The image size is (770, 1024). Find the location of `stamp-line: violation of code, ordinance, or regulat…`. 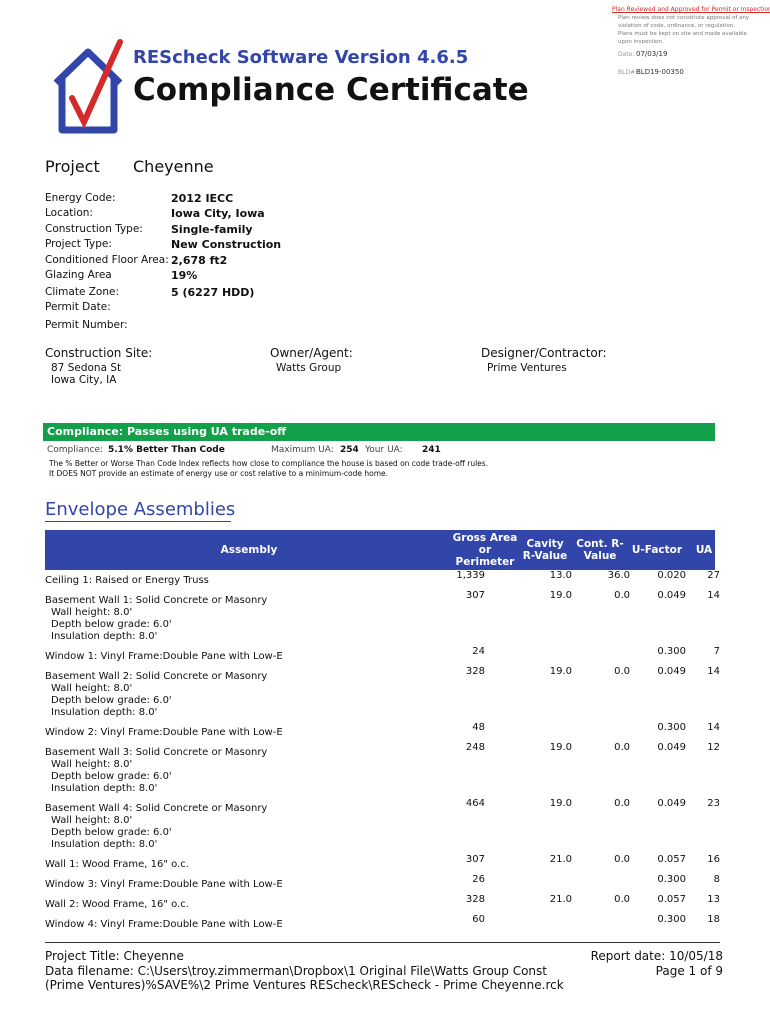

stamp-line: violation of code, ordinance, or regulat… is located at coordinates (676, 26).